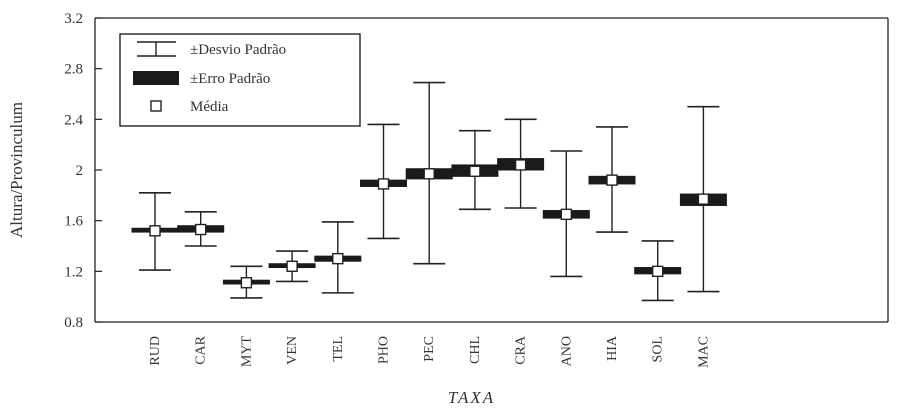  Describe the element at coordinates (612, 243) in the screenshot. I see `series-item-hia: HIA` at that location.